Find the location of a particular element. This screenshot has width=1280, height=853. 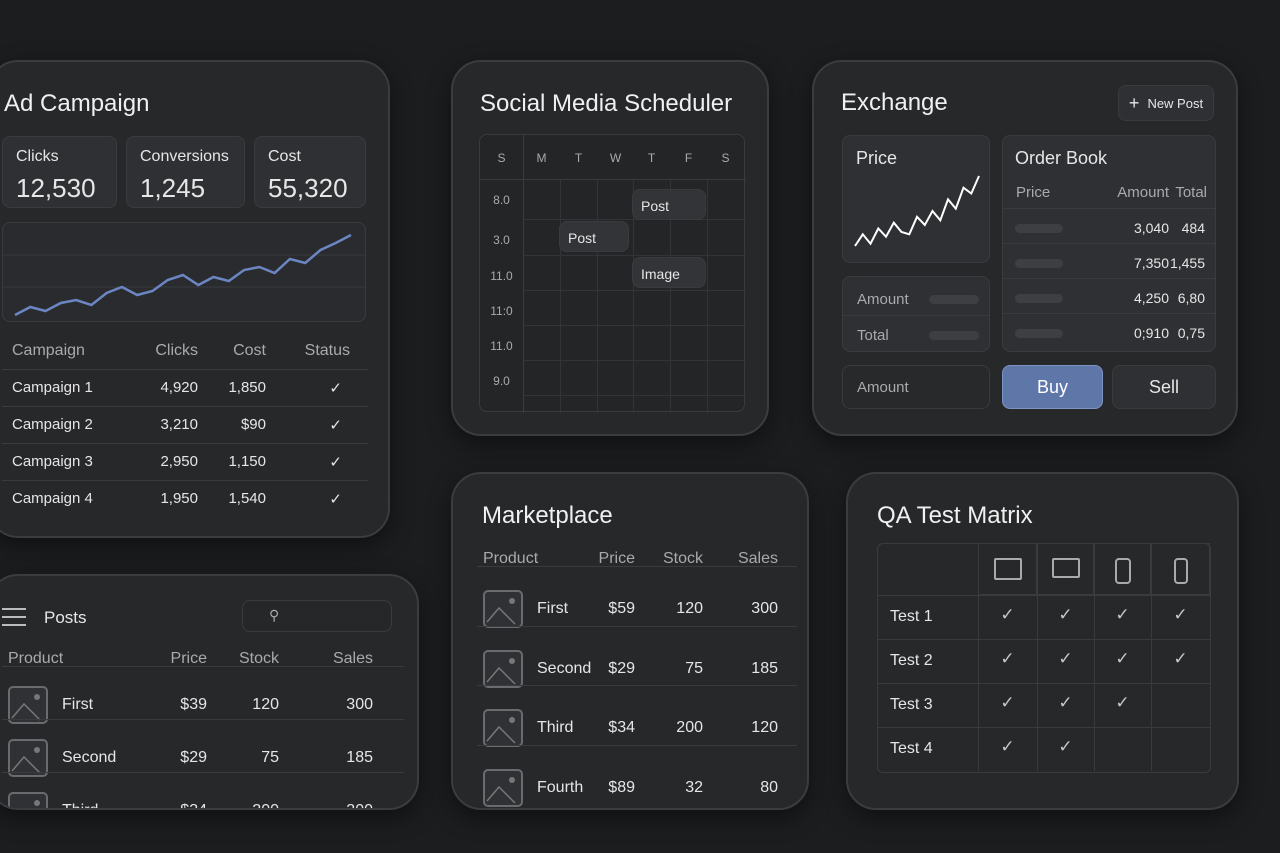

table-cell: 2,950 is located at coordinates (179, 461).